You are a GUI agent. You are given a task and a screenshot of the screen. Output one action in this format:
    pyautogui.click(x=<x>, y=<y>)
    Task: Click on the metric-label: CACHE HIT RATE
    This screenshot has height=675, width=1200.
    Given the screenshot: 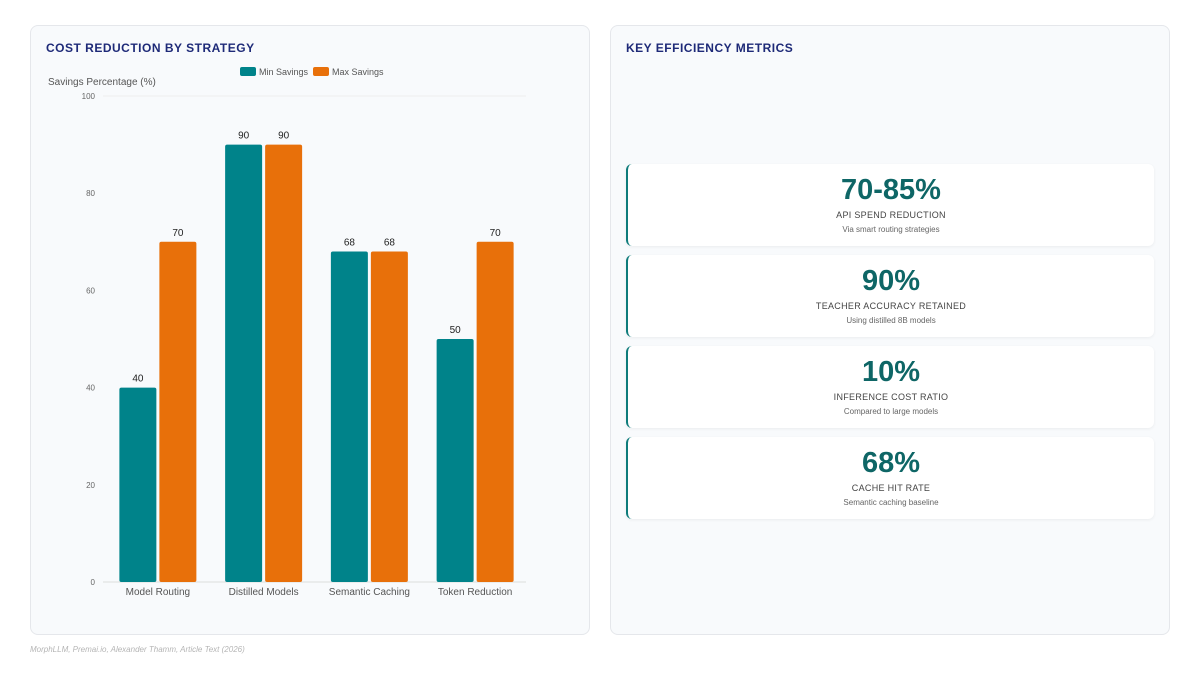 What is the action you would take?
    pyautogui.click(x=891, y=488)
    